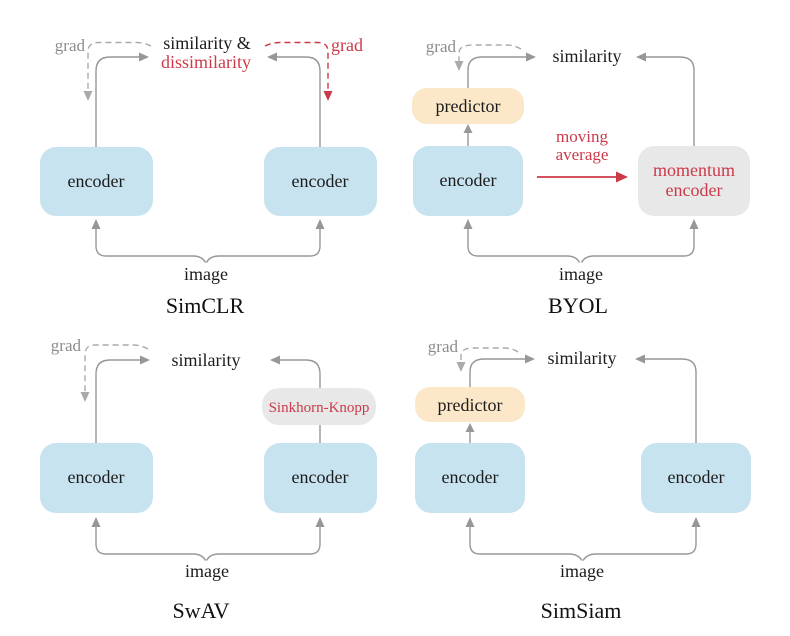 The height and width of the screenshot is (636, 790). What do you see at coordinates (320, 522) in the screenshot?
I see `swav-image-right-arrowhead-icon` at bounding box center [320, 522].